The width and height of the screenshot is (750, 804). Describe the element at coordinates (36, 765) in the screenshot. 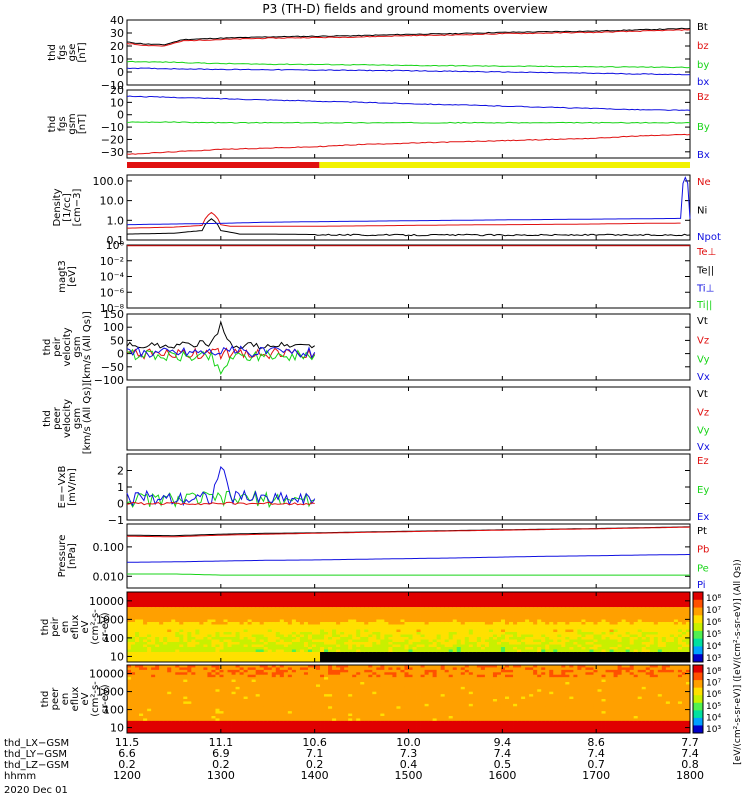

I see `x-row-label: thd_LZ−GSM` at that location.